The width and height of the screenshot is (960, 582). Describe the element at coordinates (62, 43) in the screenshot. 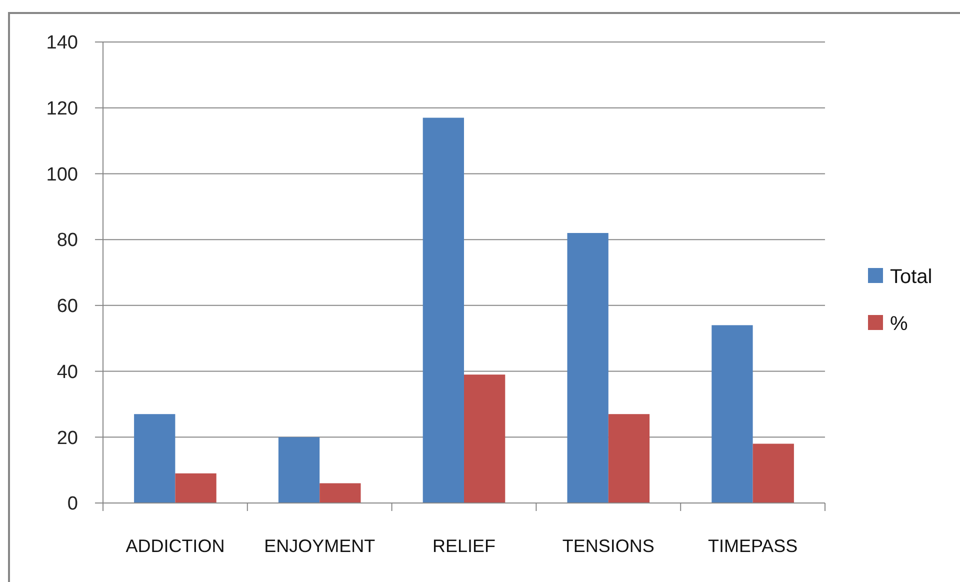

I see `y-tick-label: 140` at that location.